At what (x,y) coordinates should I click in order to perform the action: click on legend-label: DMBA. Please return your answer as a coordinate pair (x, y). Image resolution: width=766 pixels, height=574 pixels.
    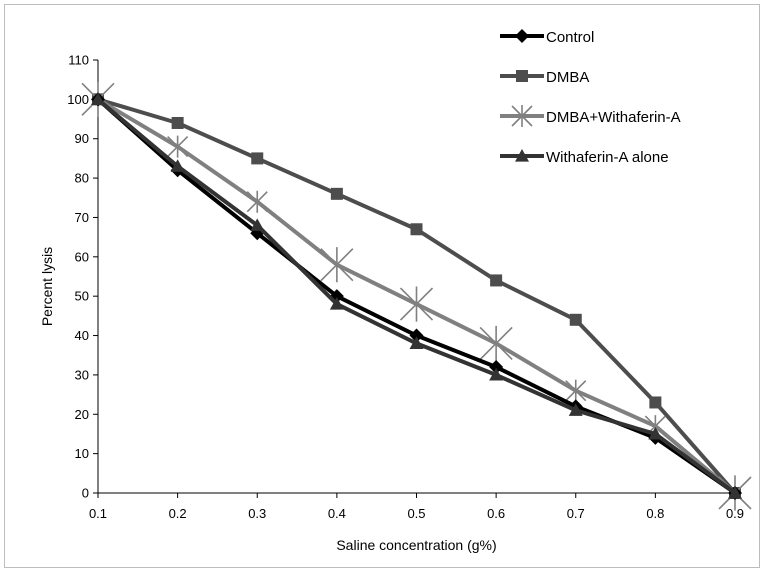
    Looking at the image, I should click on (567, 77).